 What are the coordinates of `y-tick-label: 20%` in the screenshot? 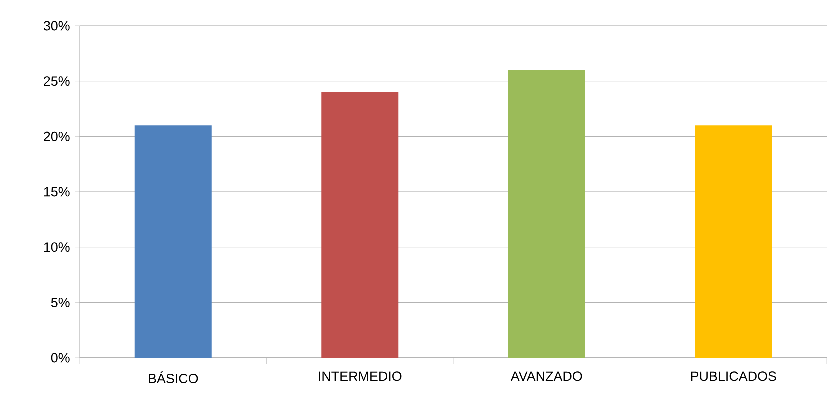 It's located at (57, 137).